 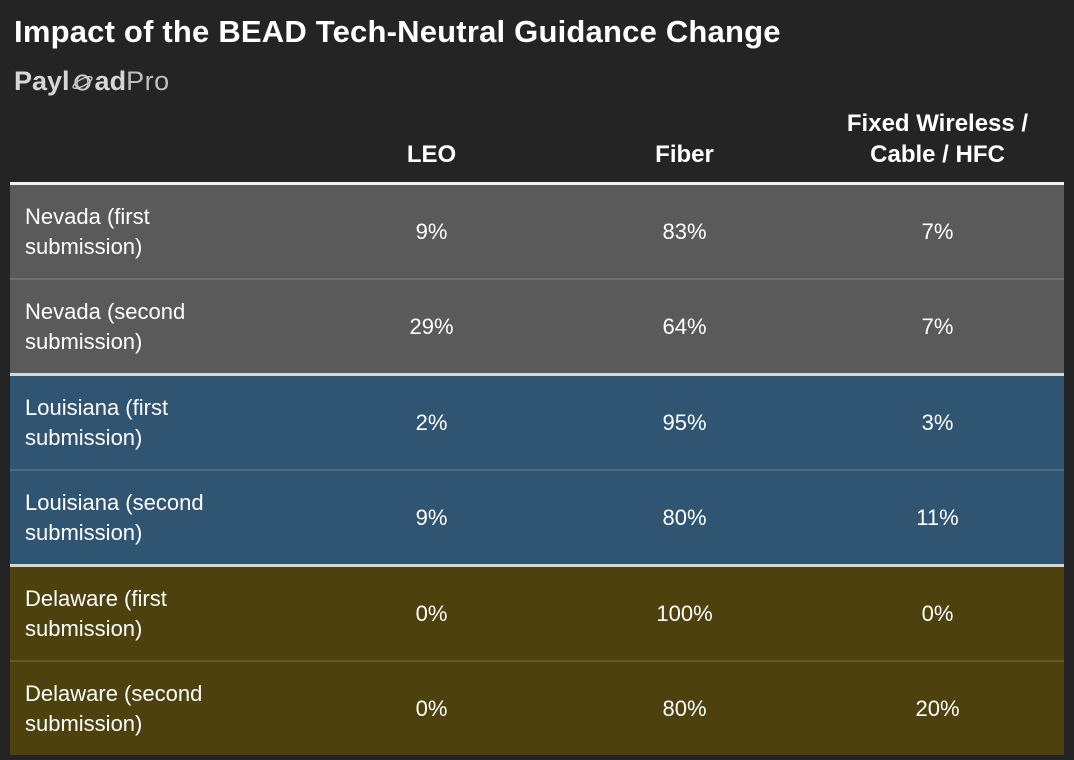 I want to click on value-cell-fiber: 83%, so click(x=684, y=231).